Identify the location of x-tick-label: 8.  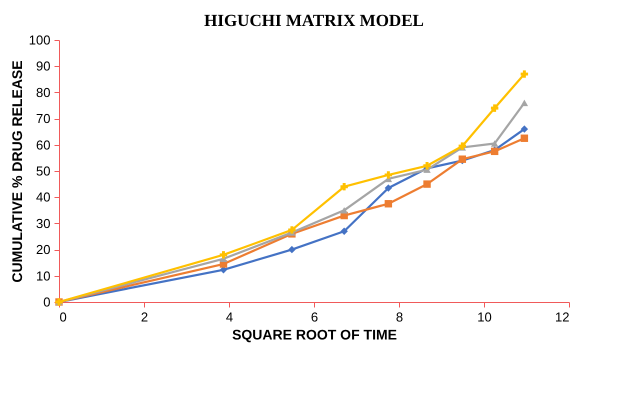
(400, 317).